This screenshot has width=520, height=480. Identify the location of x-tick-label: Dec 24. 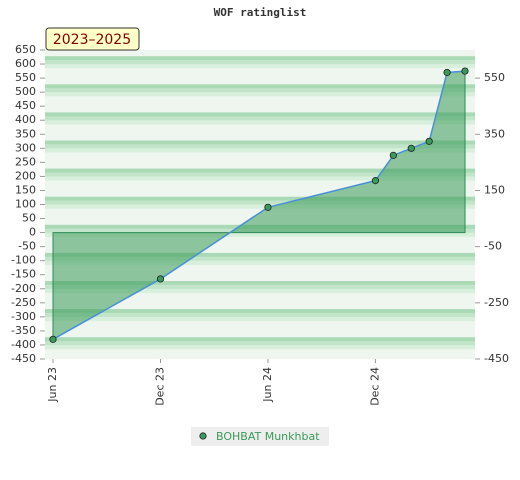
(374, 386).